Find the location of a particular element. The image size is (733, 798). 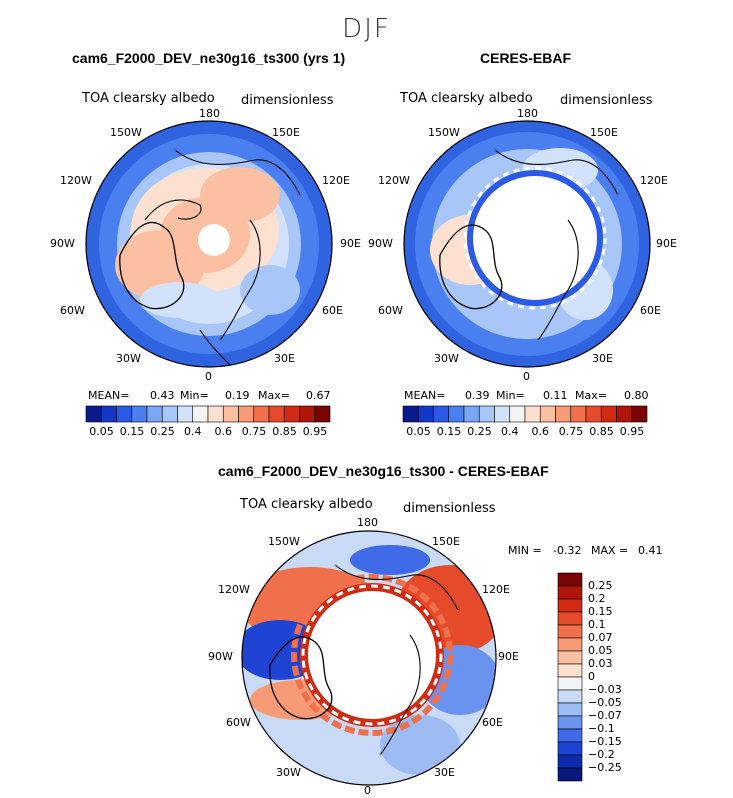

cb1-tick-label: 0.75 is located at coordinates (254, 431).